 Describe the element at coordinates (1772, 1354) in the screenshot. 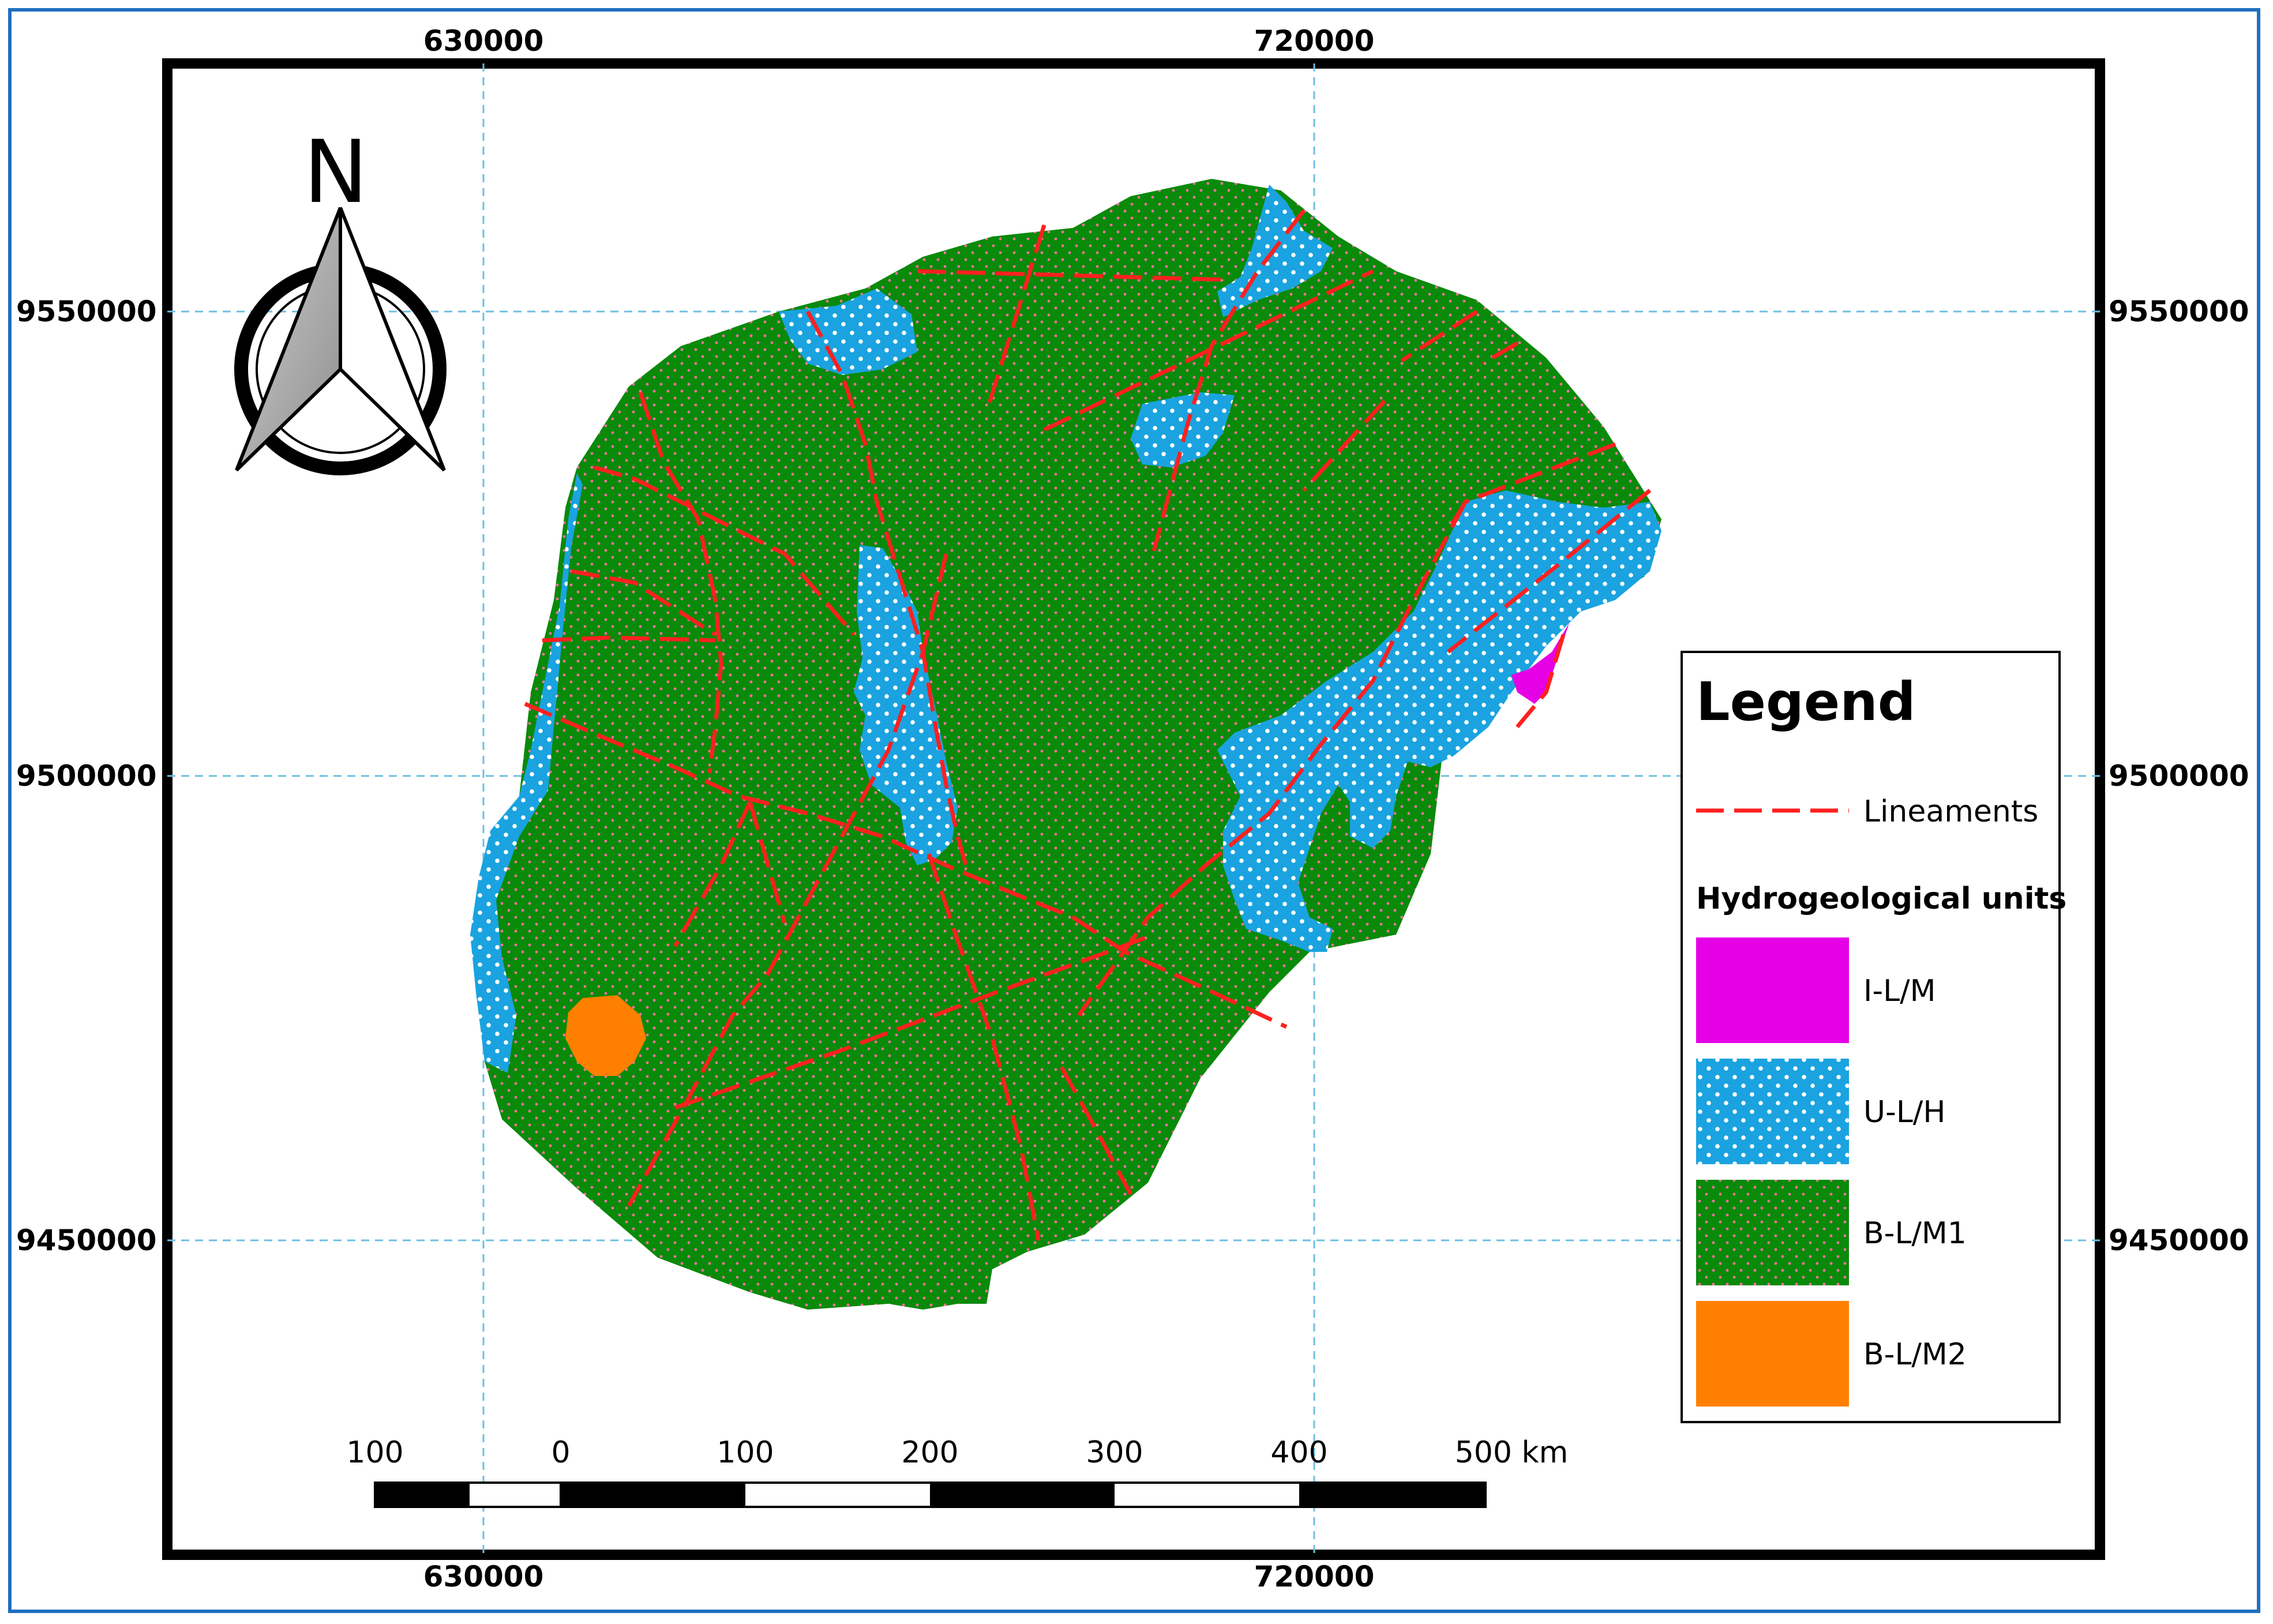

I see `legend-swatch-b-l-m2` at that location.